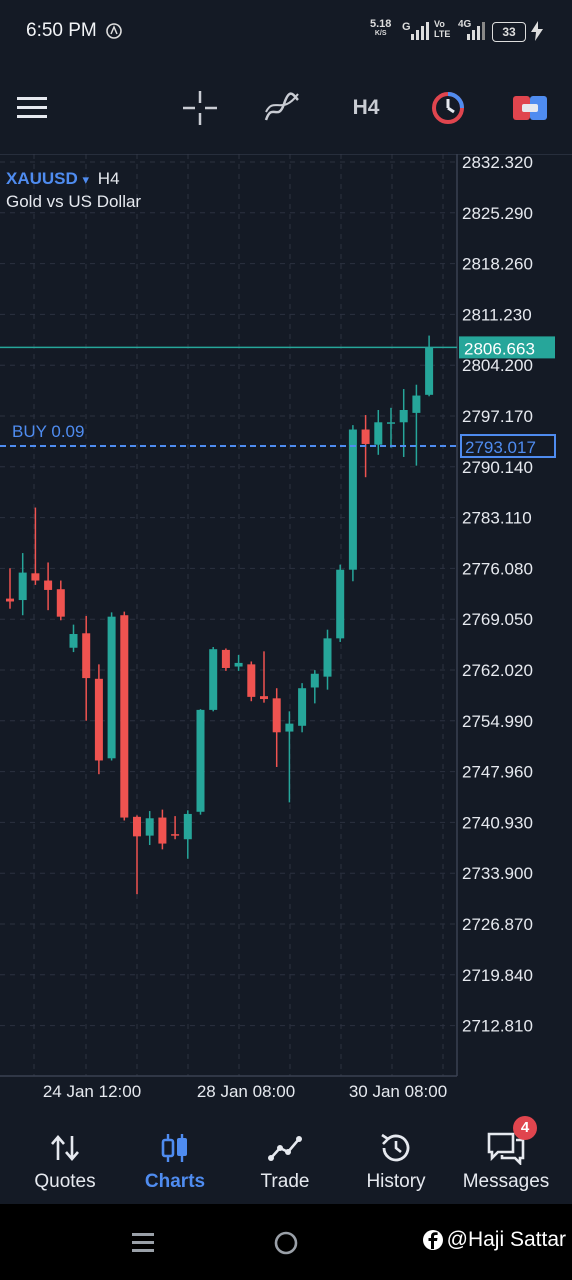 The width and height of the screenshot is (572, 1280). I want to click on crosshair-icon, so click(200, 108).